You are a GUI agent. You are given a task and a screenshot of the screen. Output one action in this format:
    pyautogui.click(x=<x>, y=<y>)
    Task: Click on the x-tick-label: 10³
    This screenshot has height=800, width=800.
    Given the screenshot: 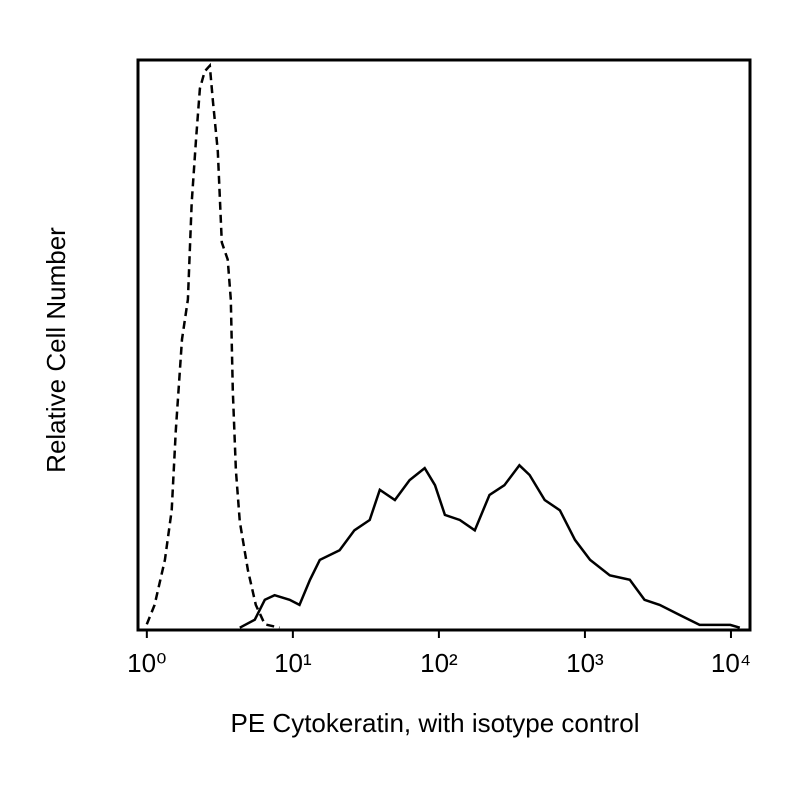 What is the action you would take?
    pyautogui.click(x=585, y=663)
    